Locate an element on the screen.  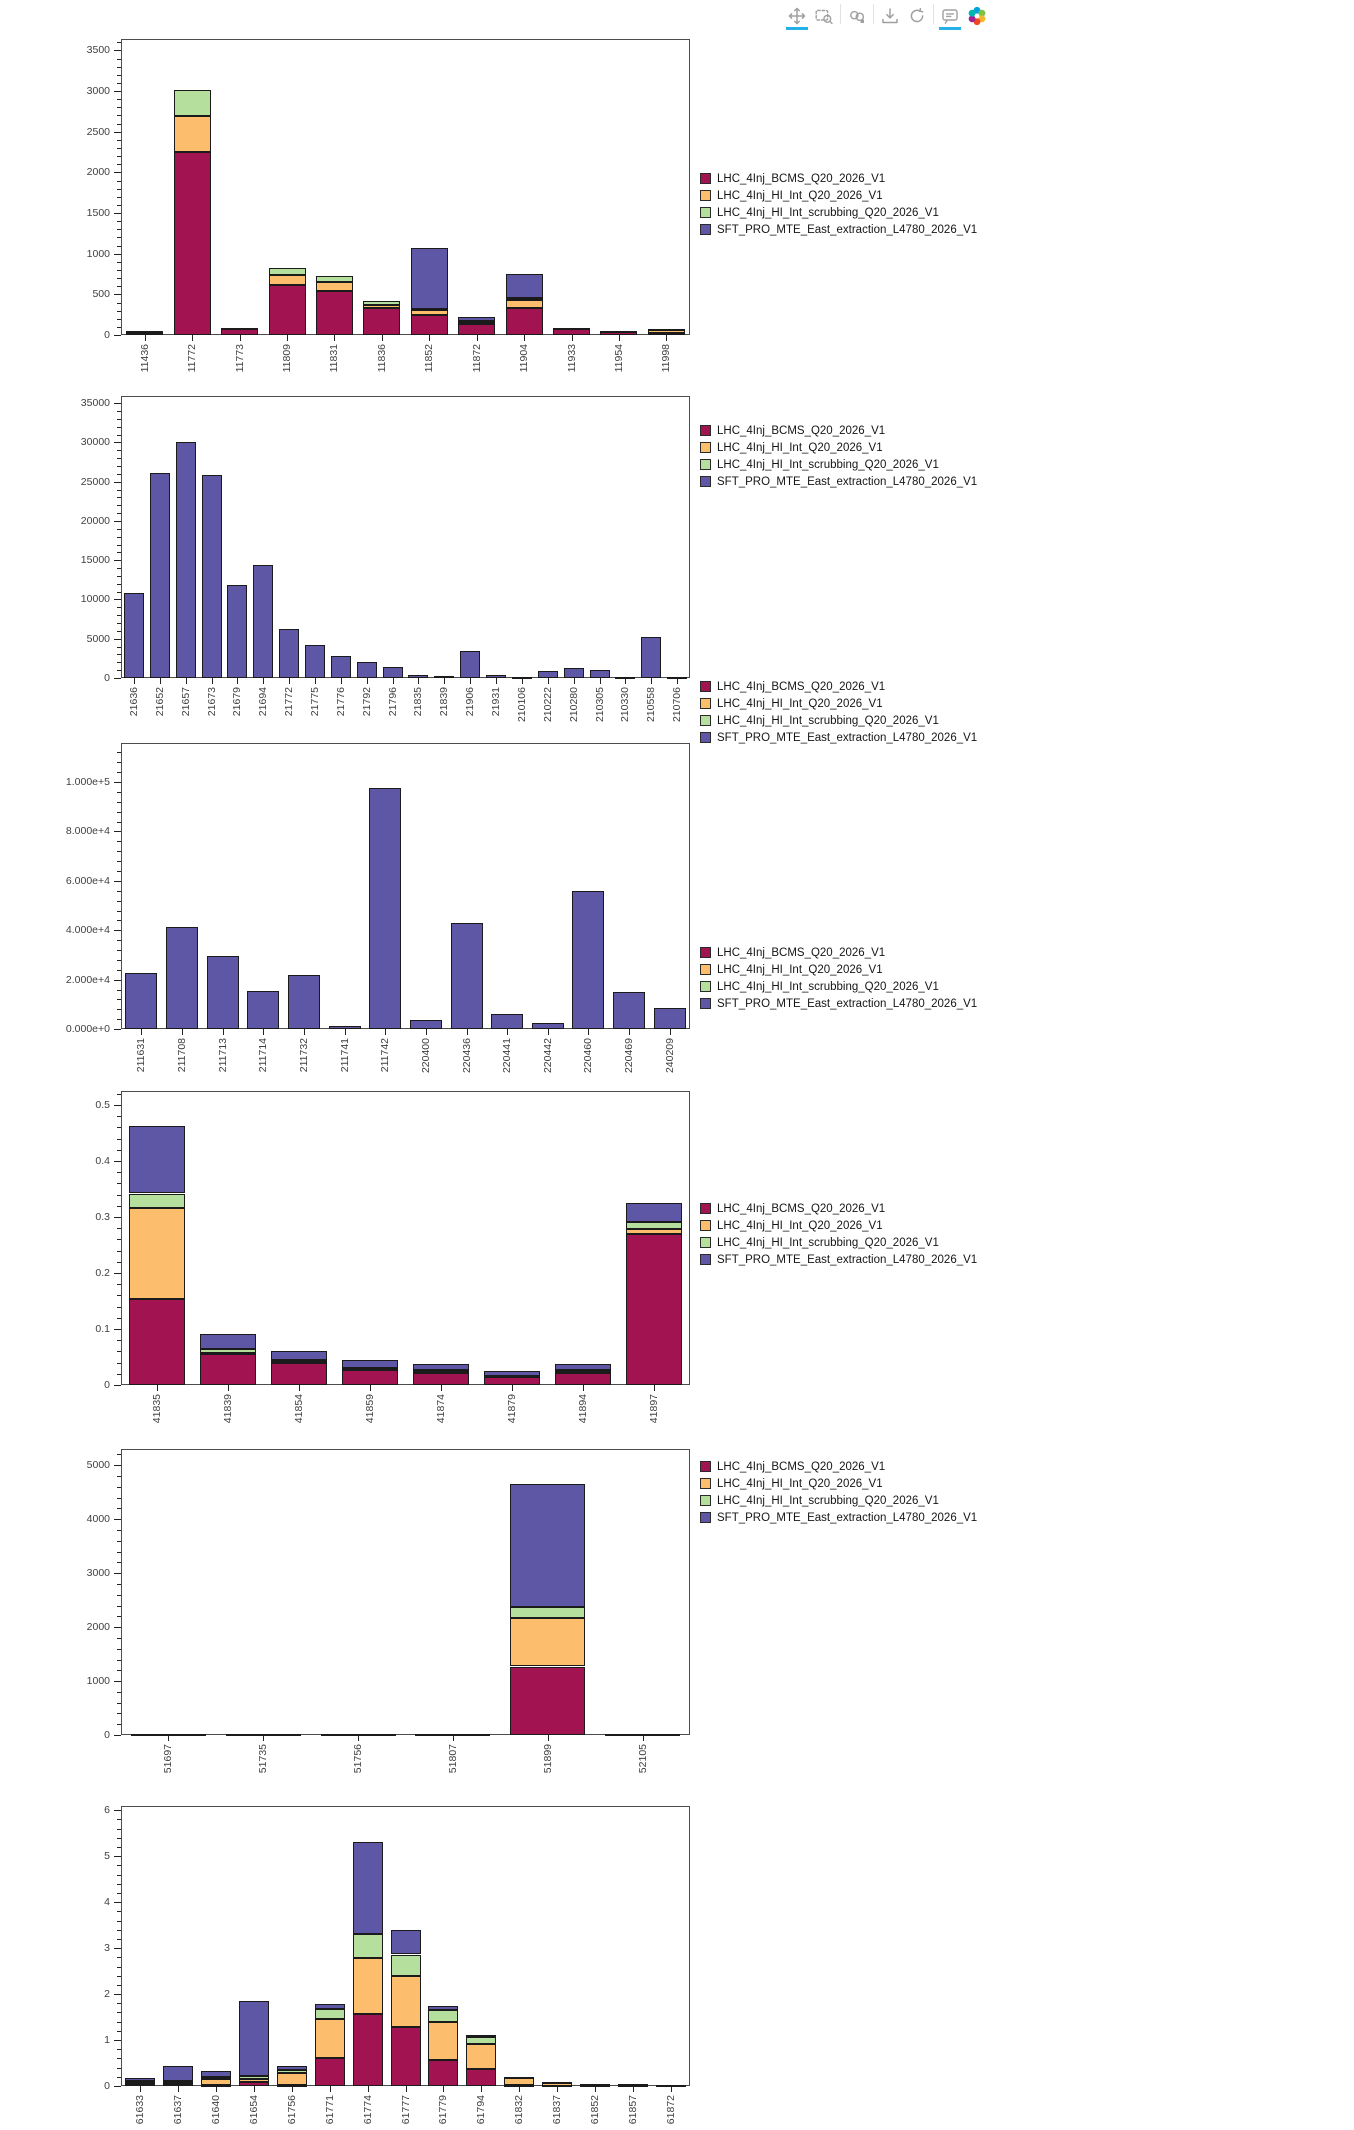
hover-tool-button is located at coordinates (950, 16).